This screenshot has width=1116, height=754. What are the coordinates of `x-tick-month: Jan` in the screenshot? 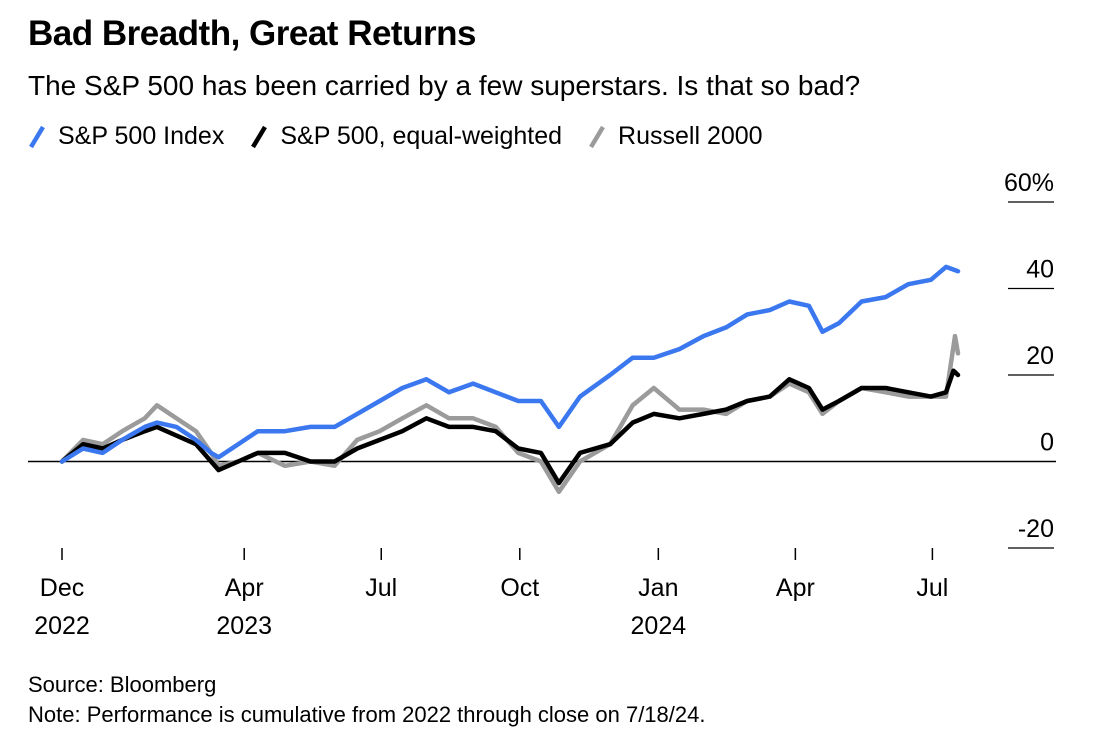 It's located at (658, 588).